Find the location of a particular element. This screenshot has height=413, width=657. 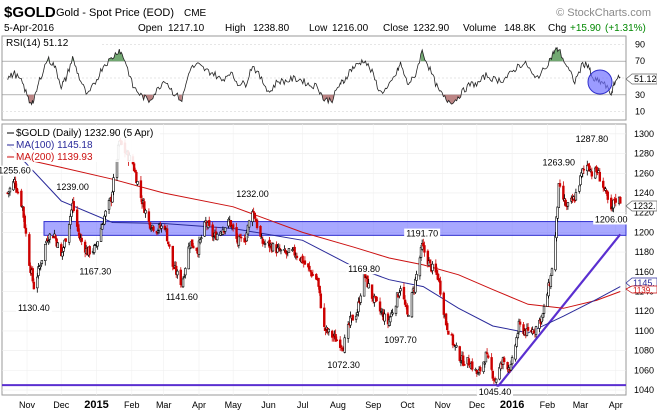

price-annotation: 1141.60 is located at coordinates (182, 297).